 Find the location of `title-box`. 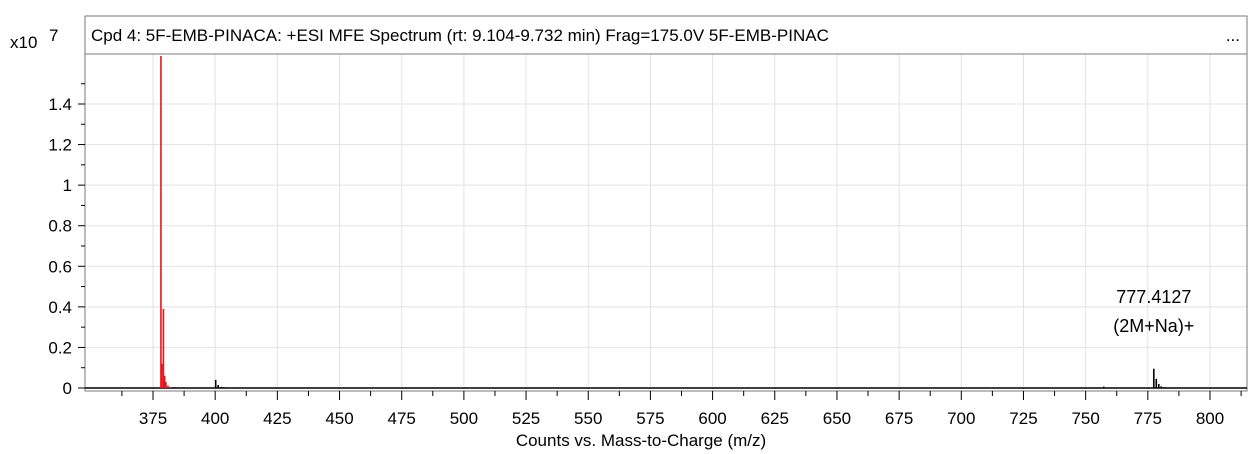

title-box is located at coordinates (666, 35).